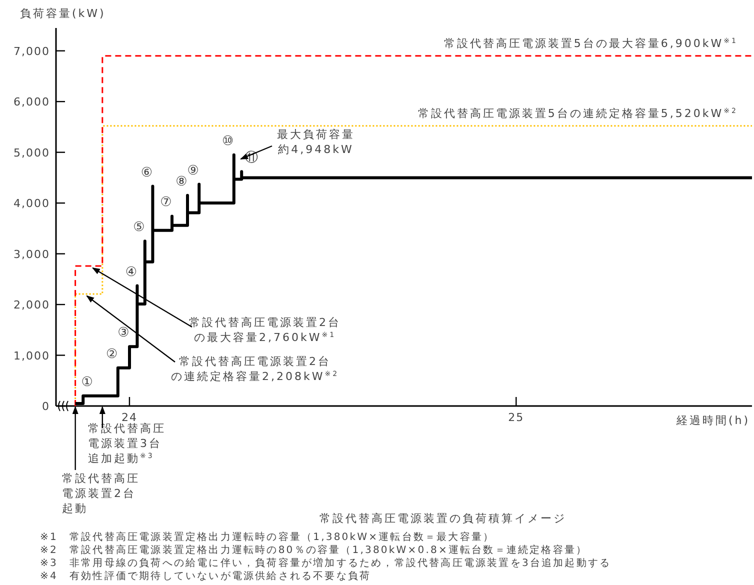 The image size is (754, 585). Describe the element at coordinates (326, 563) in the screenshot. I see `text: ※3 非常用母線の負荷への給電に伴い，負荷容量が増加するため，常設代替高圧電源装置を3台追加起動する` at that location.